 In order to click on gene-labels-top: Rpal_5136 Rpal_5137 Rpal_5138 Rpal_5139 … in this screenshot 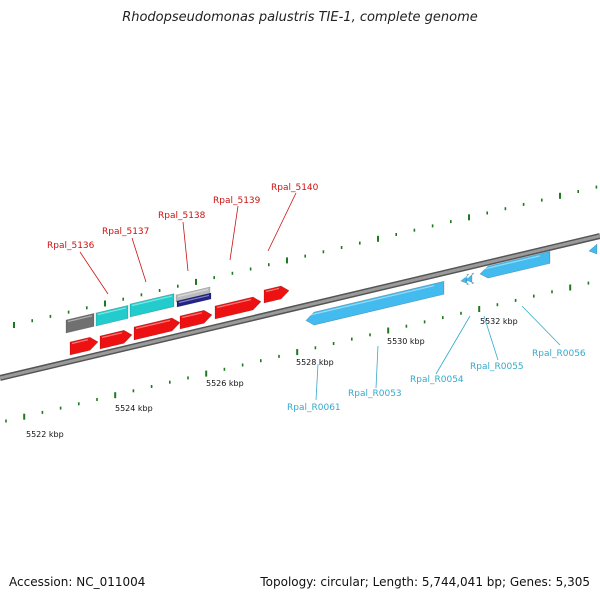, I will do `click(183, 239)`.